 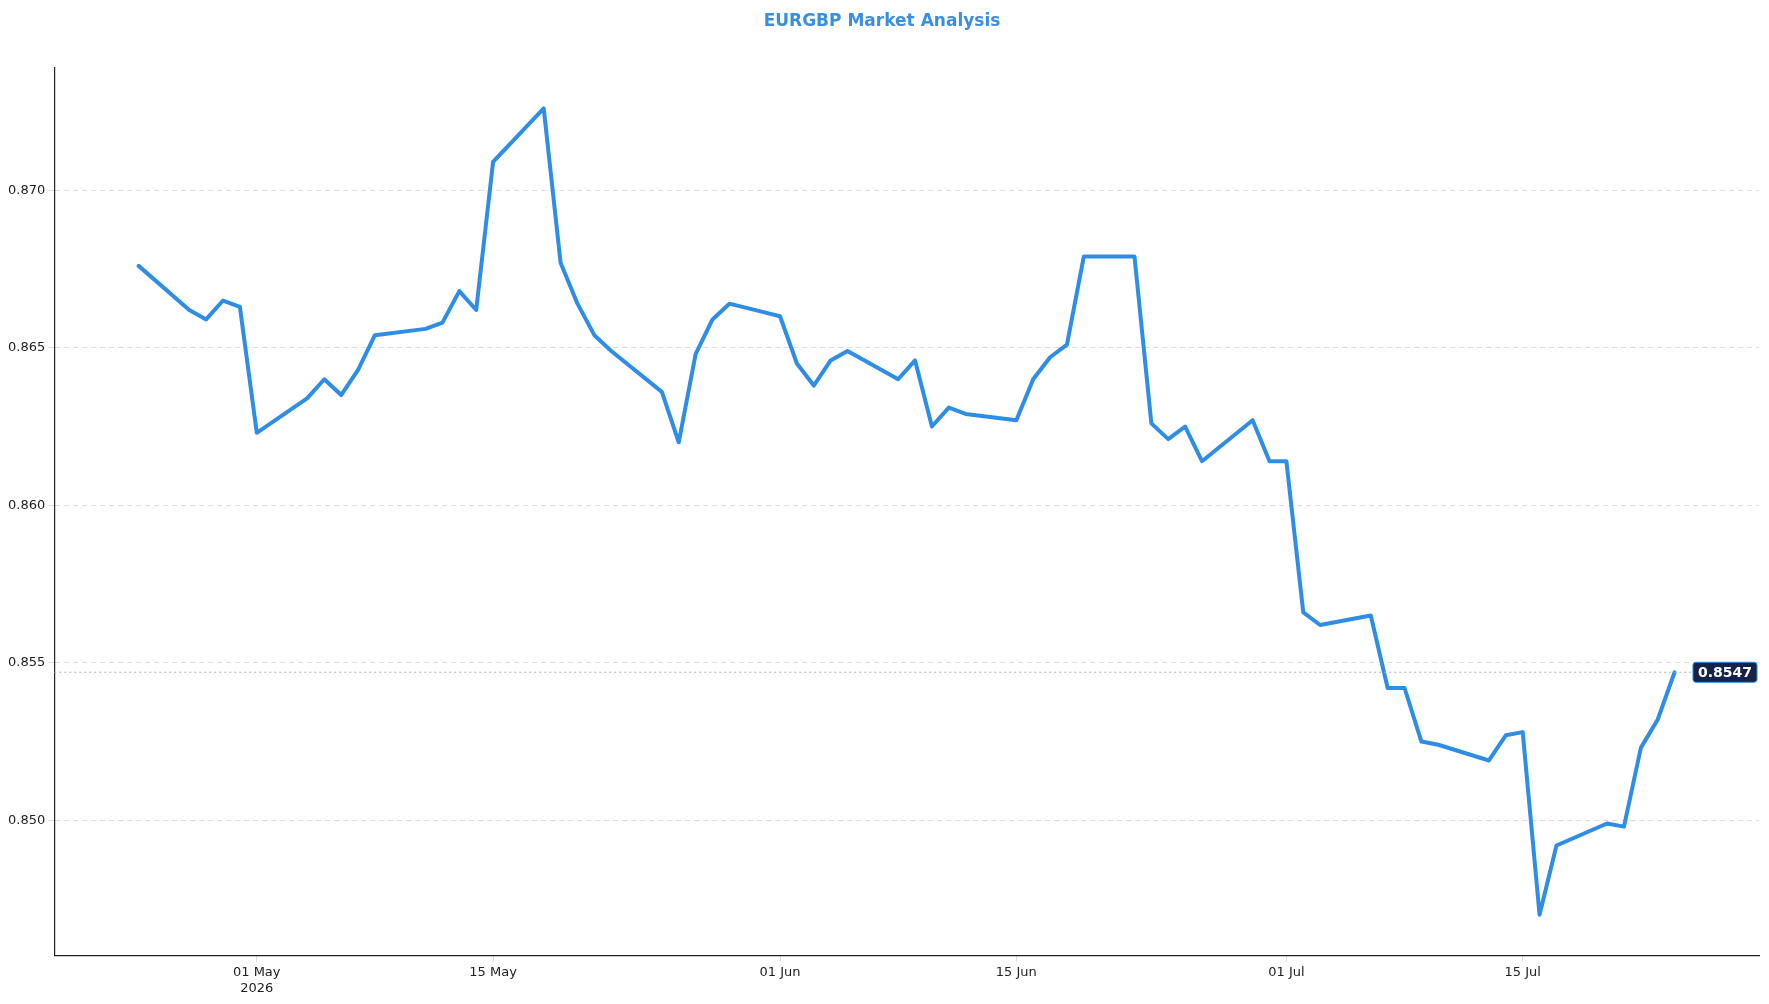 I want to click on x-tick-label: 01 Jun, so click(x=780, y=971).